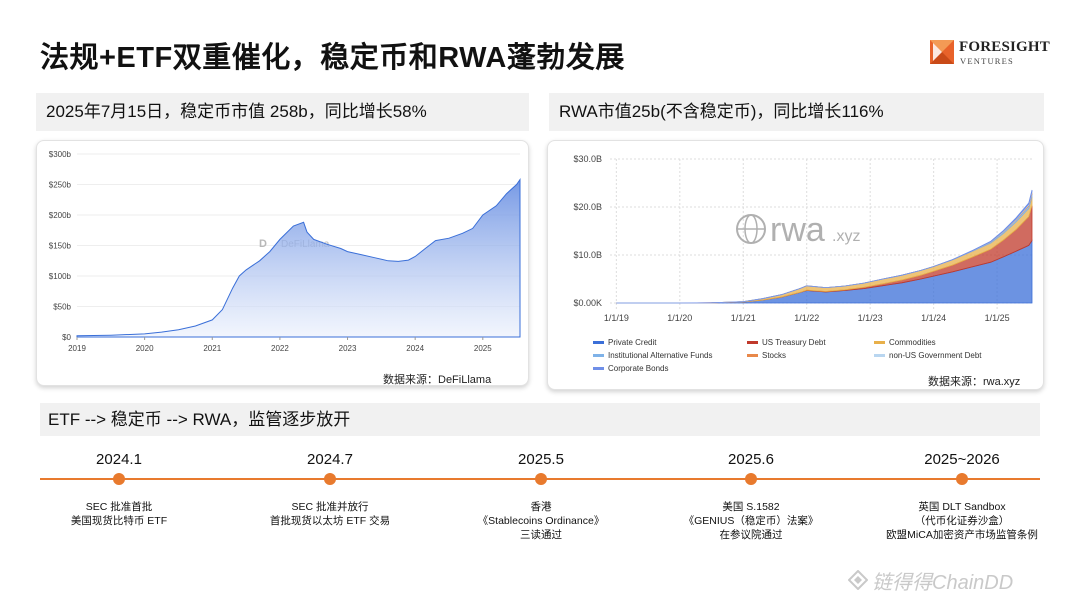  I want to click on rwa-series-area, so click(824, 246).